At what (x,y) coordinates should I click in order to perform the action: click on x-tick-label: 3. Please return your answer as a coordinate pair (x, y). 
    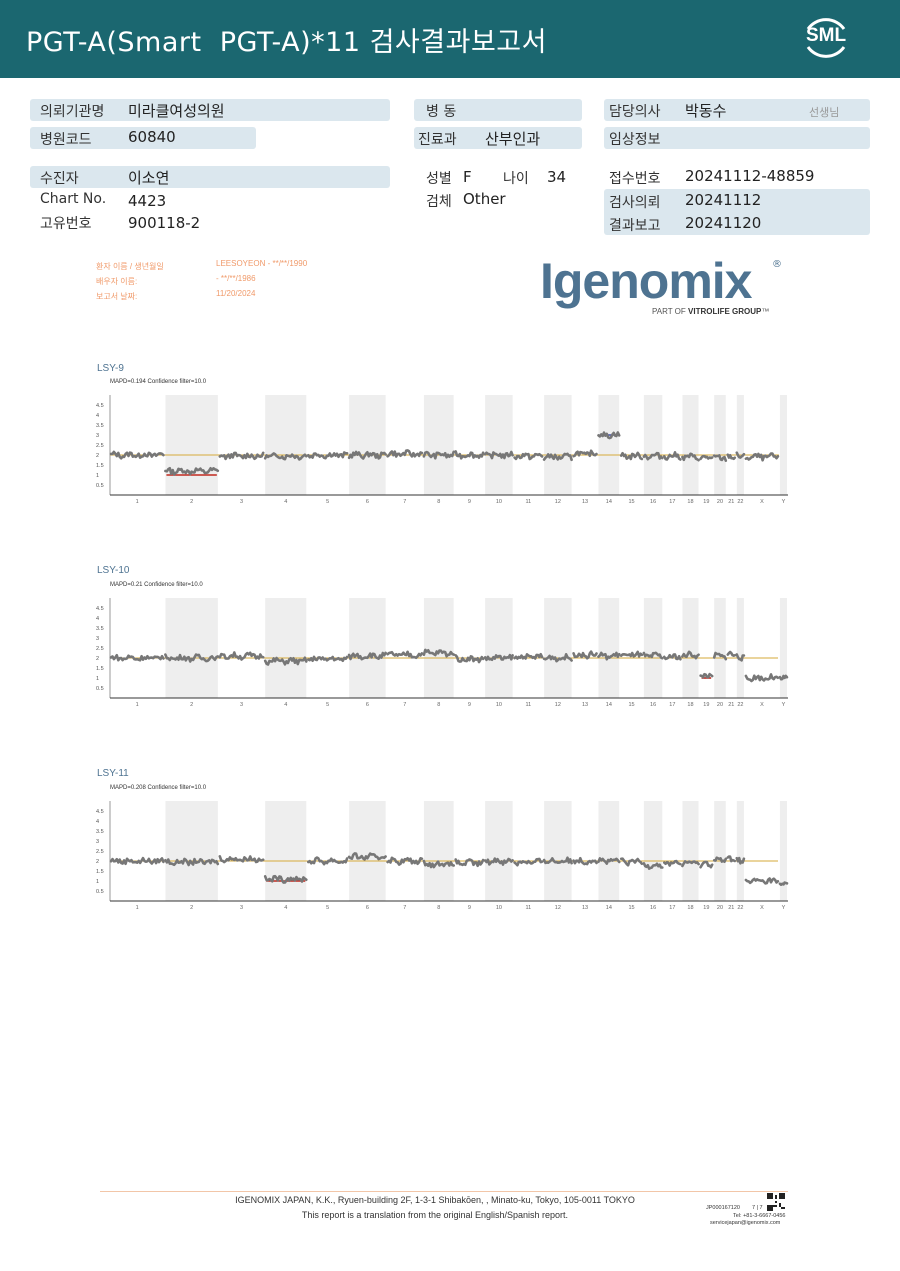
    Looking at the image, I should click on (241, 908).